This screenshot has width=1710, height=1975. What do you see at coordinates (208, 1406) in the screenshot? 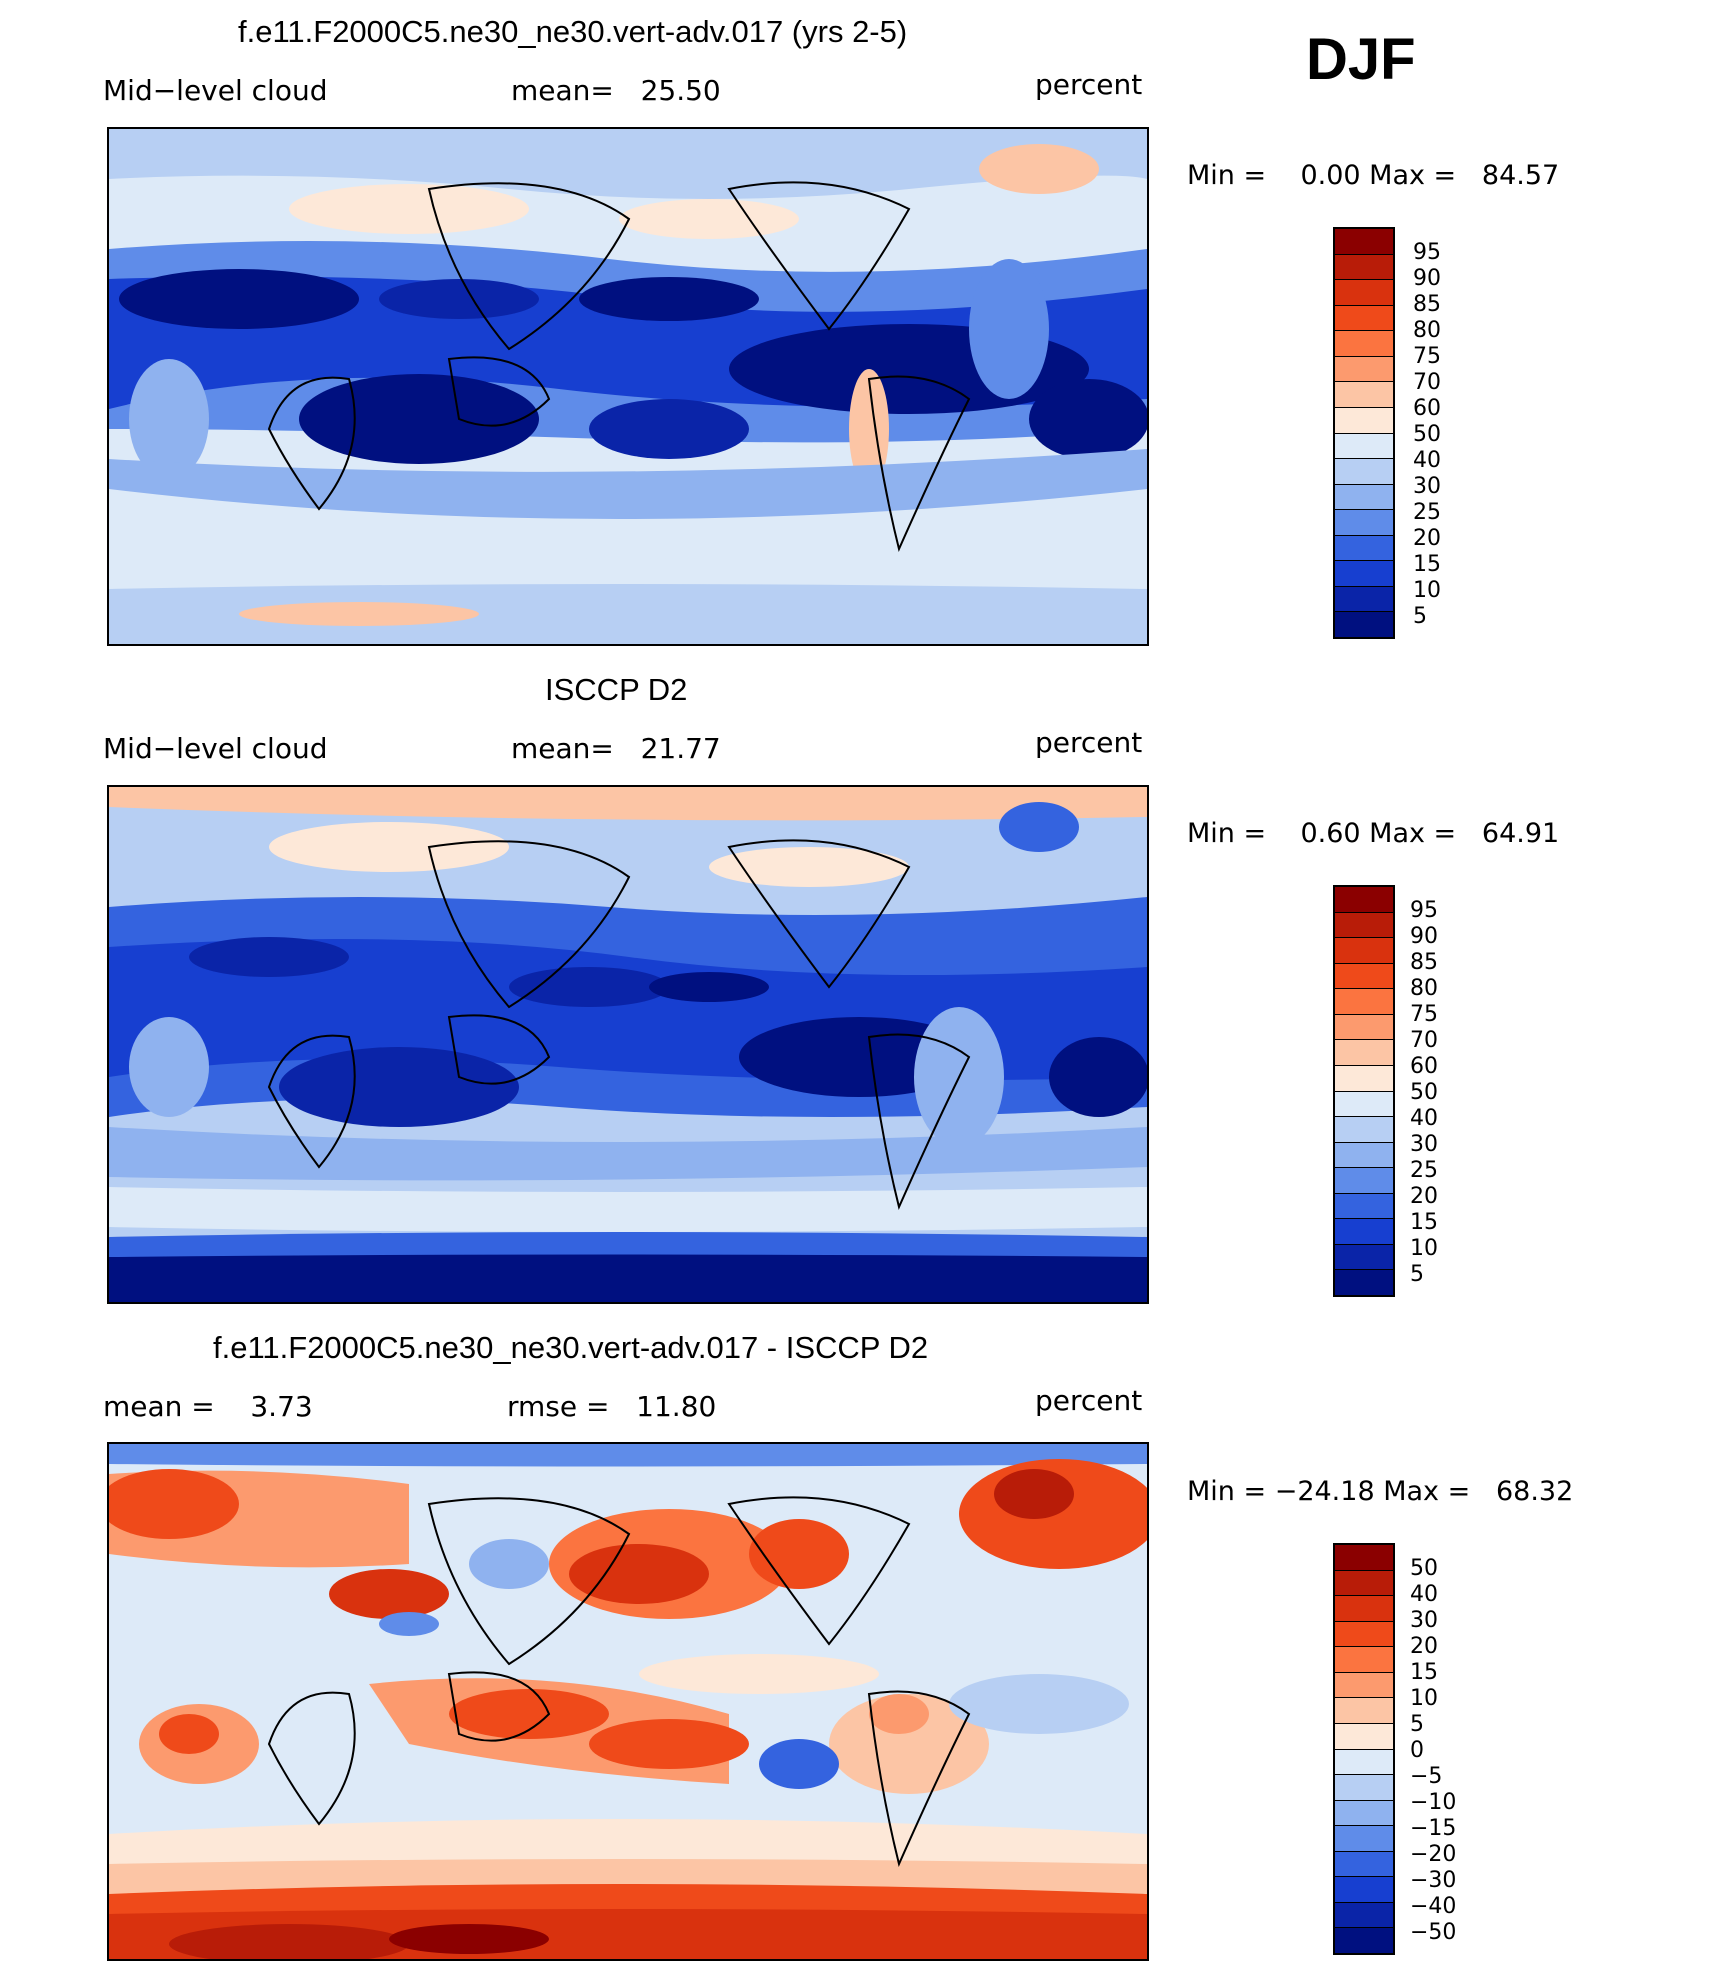
I see `panel3-mean-label: mean = 3.73` at bounding box center [208, 1406].